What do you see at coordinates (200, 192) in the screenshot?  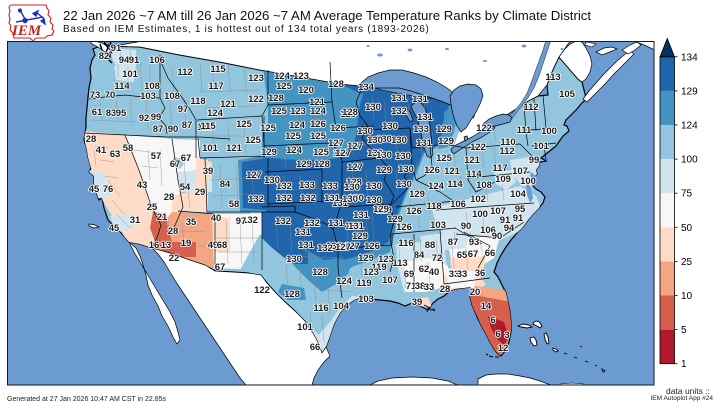 I see `svg-text: 29` at bounding box center [200, 192].